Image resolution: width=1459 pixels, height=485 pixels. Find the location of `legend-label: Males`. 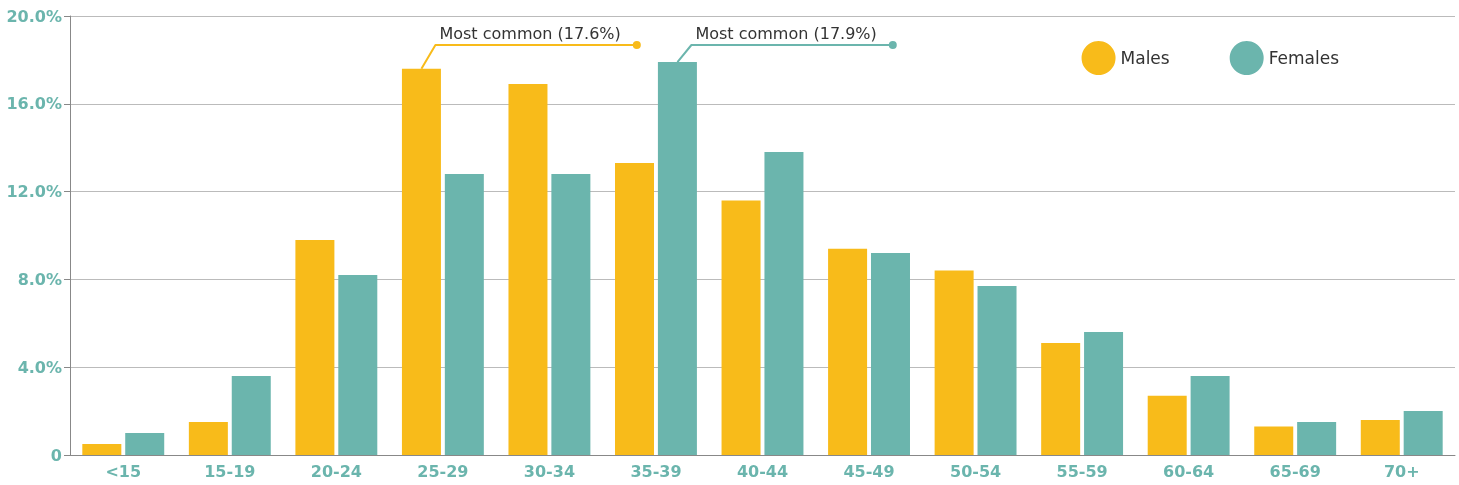

legend-label: Males is located at coordinates (1145, 58).